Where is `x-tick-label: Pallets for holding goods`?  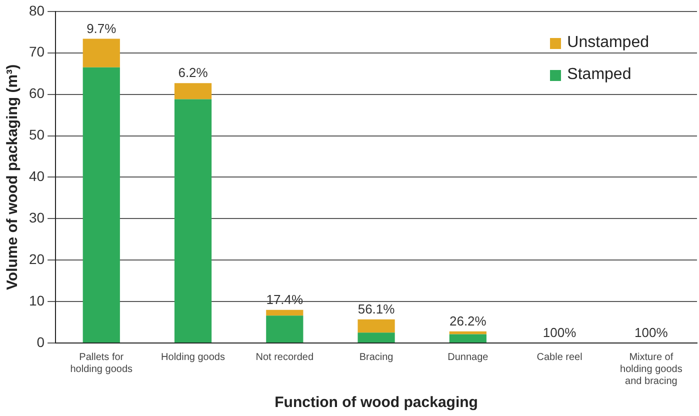 x-tick-label: Pallets for holding goods is located at coordinates (101, 363).